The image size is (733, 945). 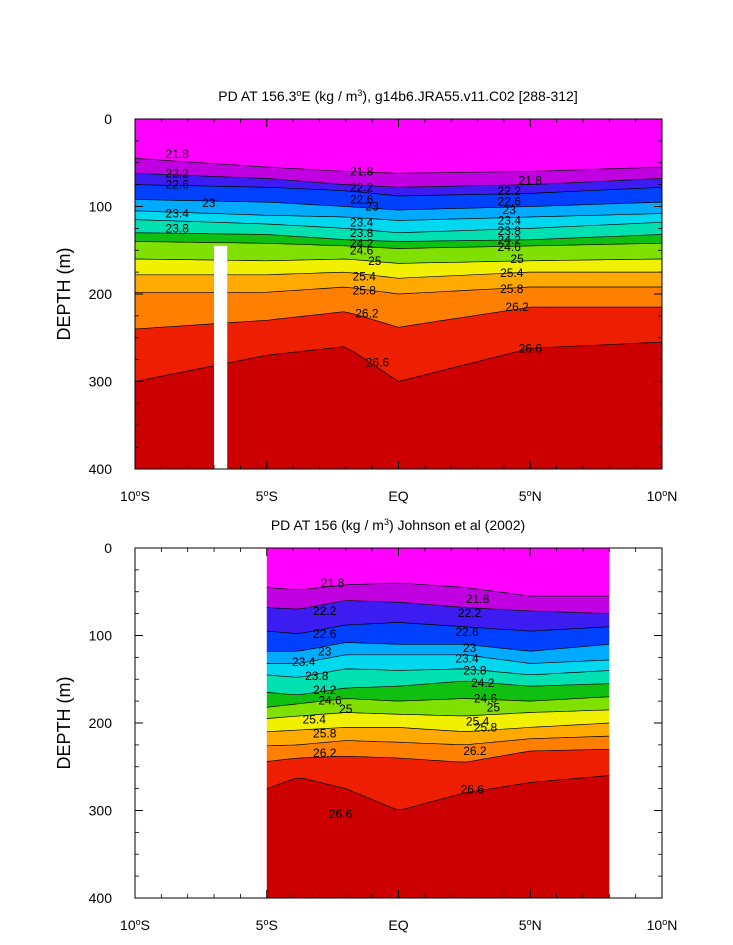 I want to click on x-tick-label: 5oN, so click(x=530, y=496).